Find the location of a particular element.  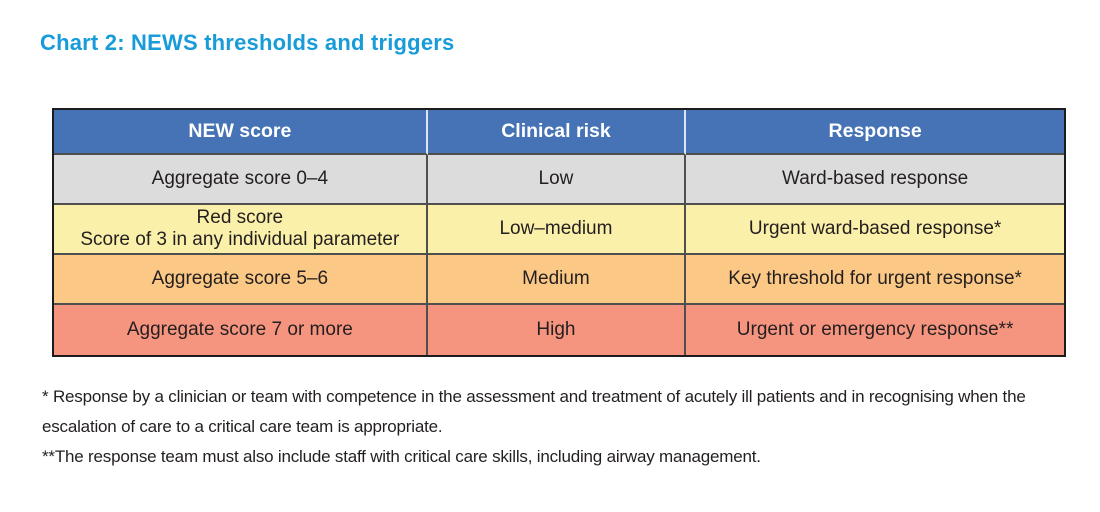

column-header-response: Response is located at coordinates (875, 132).